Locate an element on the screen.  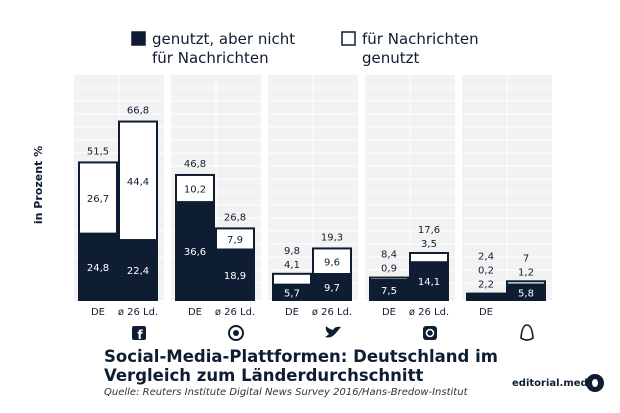
non-news-value-label: 5,8 is located at coordinates (526, 293).